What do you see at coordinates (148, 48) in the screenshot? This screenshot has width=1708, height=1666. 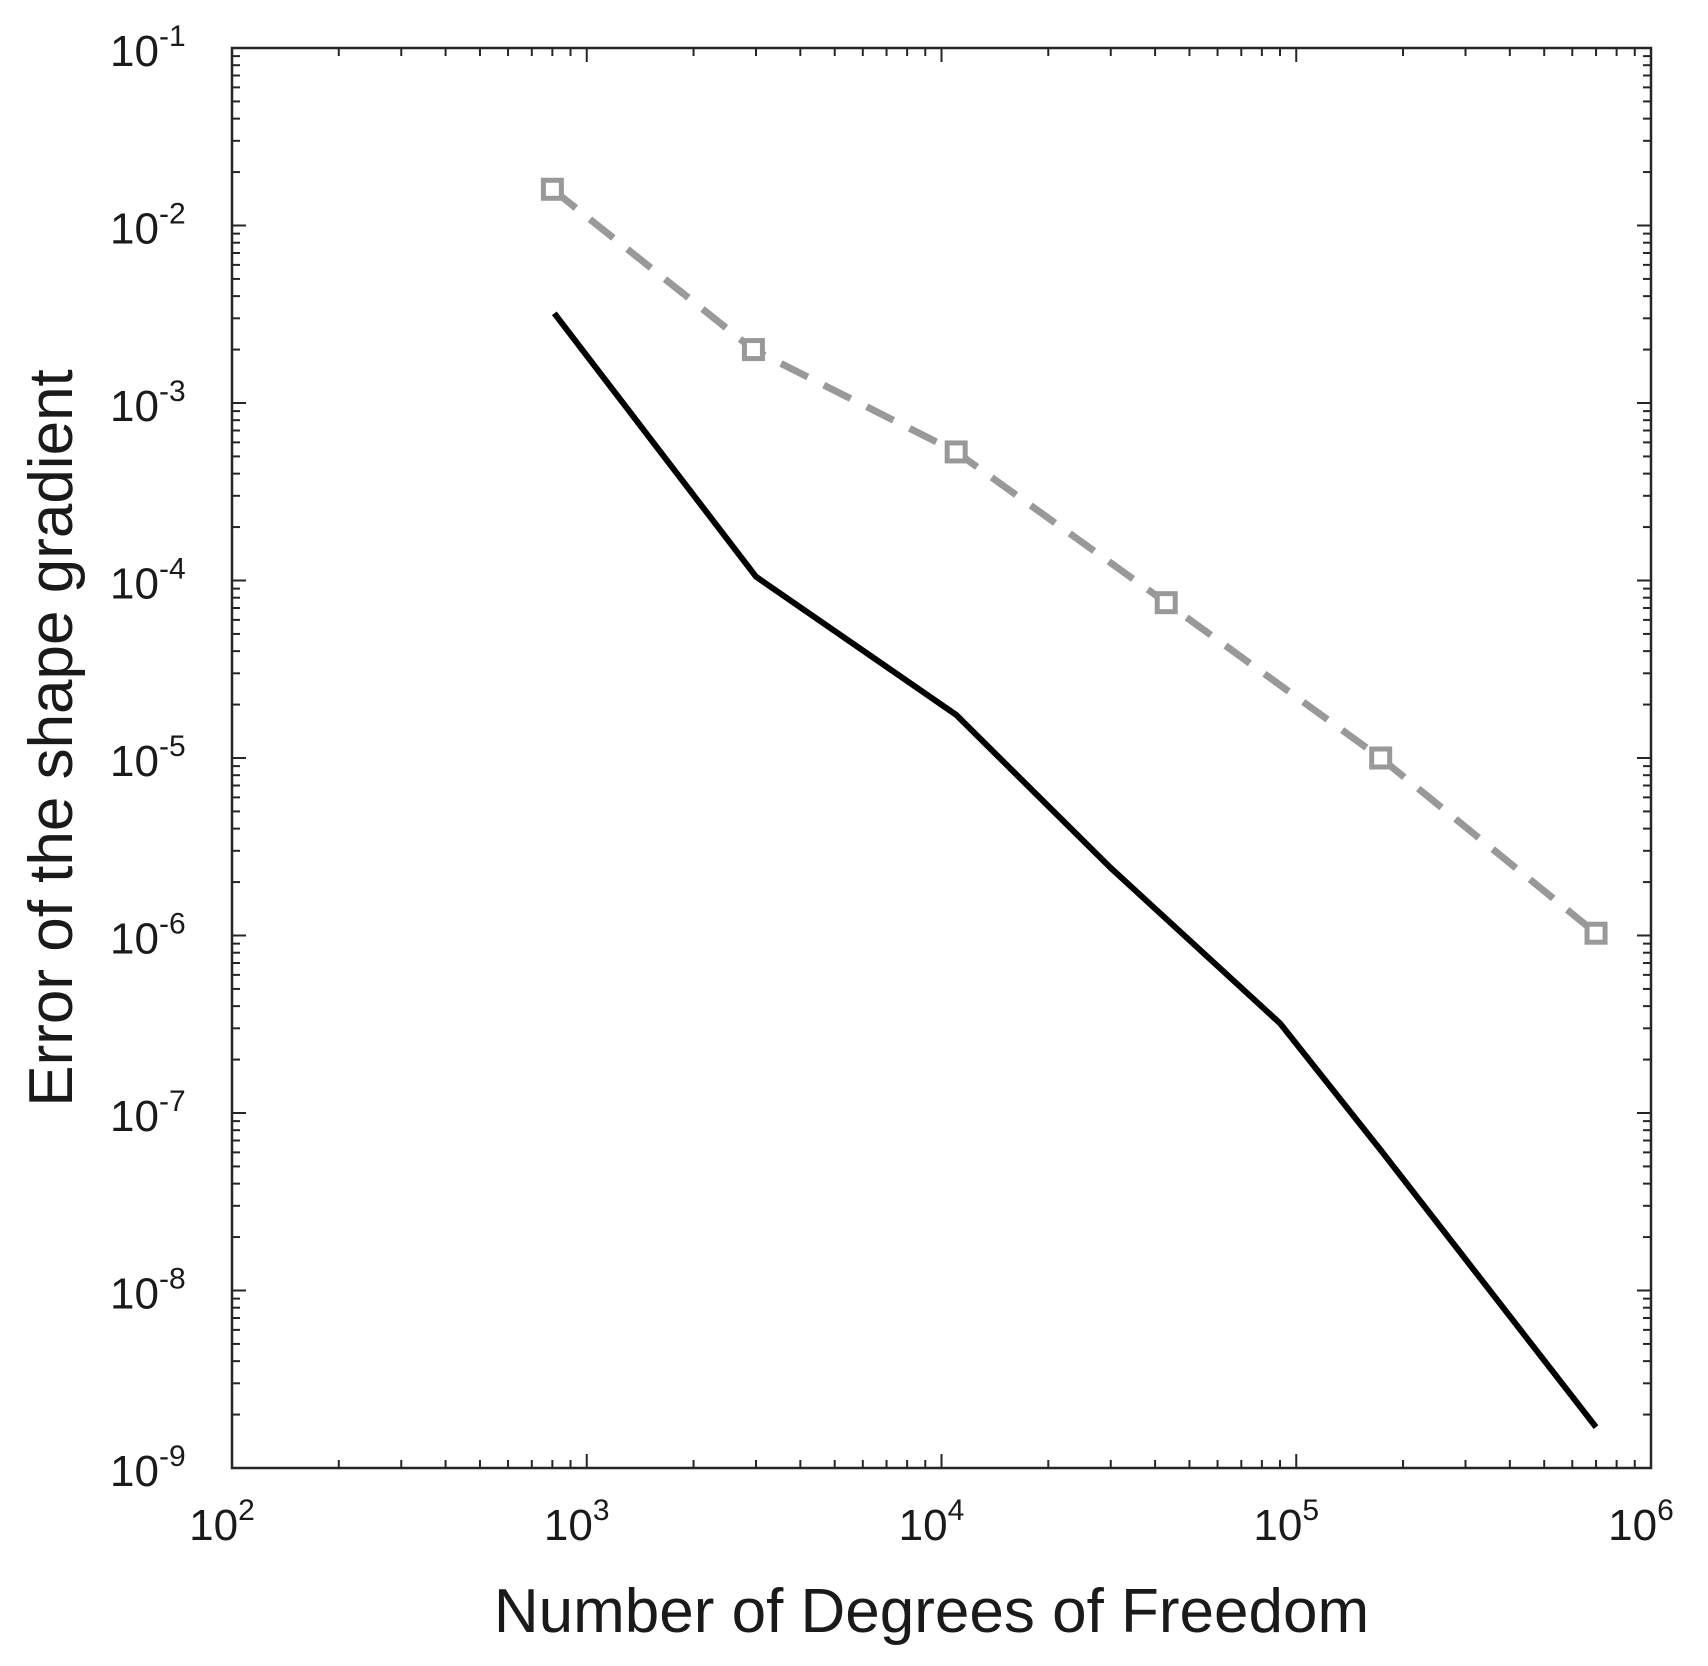 I see `y-tick-label: 10⁻¹` at bounding box center [148, 48].